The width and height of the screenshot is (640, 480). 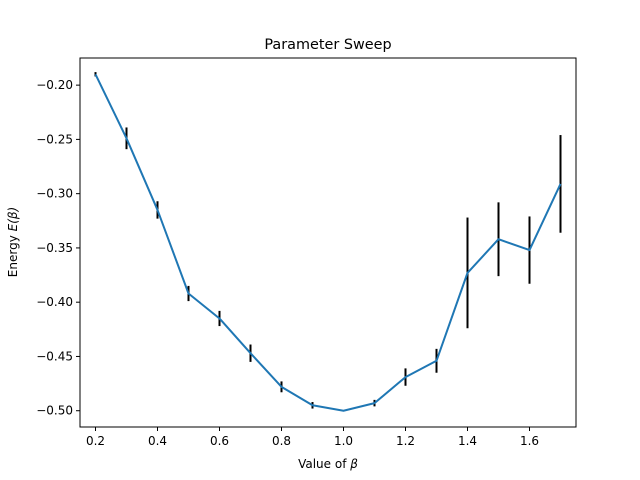 I want to click on x-tick-label: 1.6, so click(x=529, y=441).